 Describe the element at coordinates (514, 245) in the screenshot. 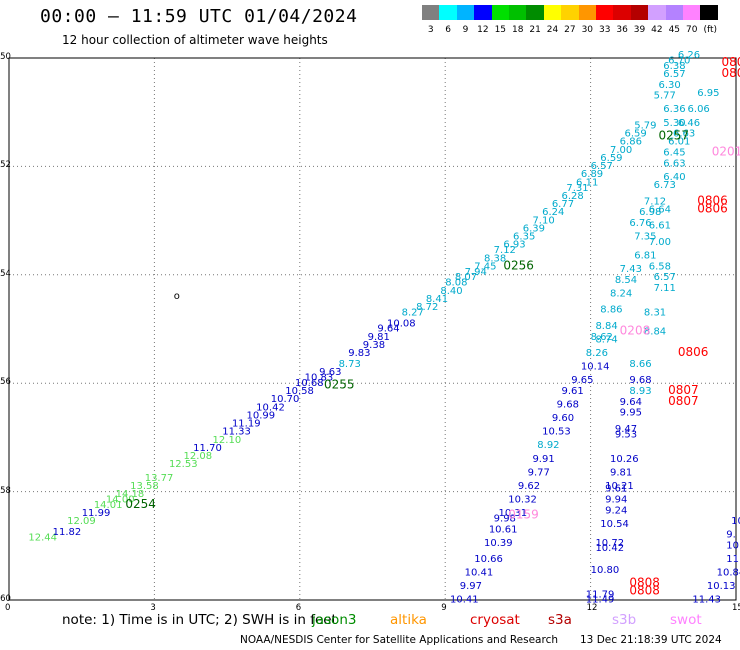

I see `wave-height-reading: 6.93` at that location.